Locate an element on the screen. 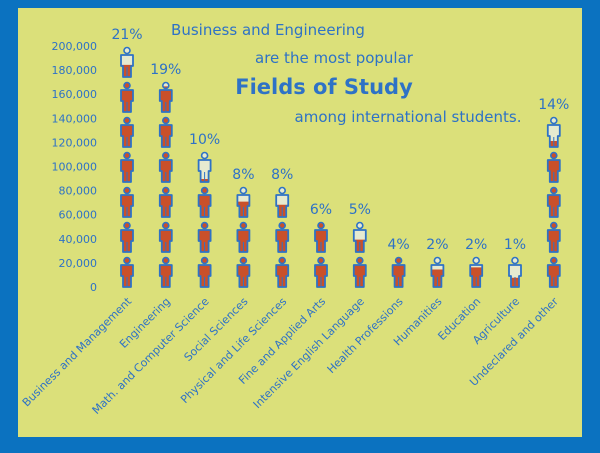 The image size is (600, 453). column-11: 14% is located at coordinates (553, 192).